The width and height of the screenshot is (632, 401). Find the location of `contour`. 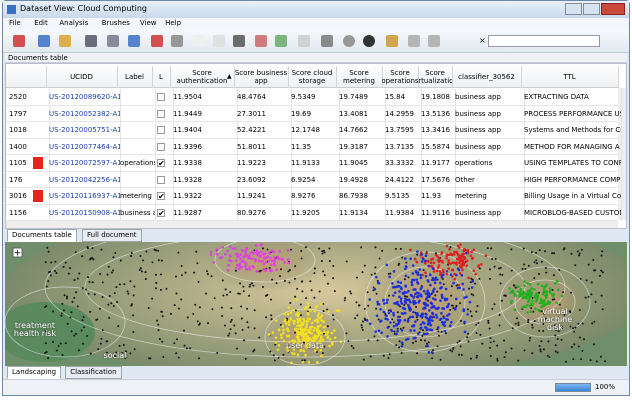

contour is located at coordinates (425, 302).